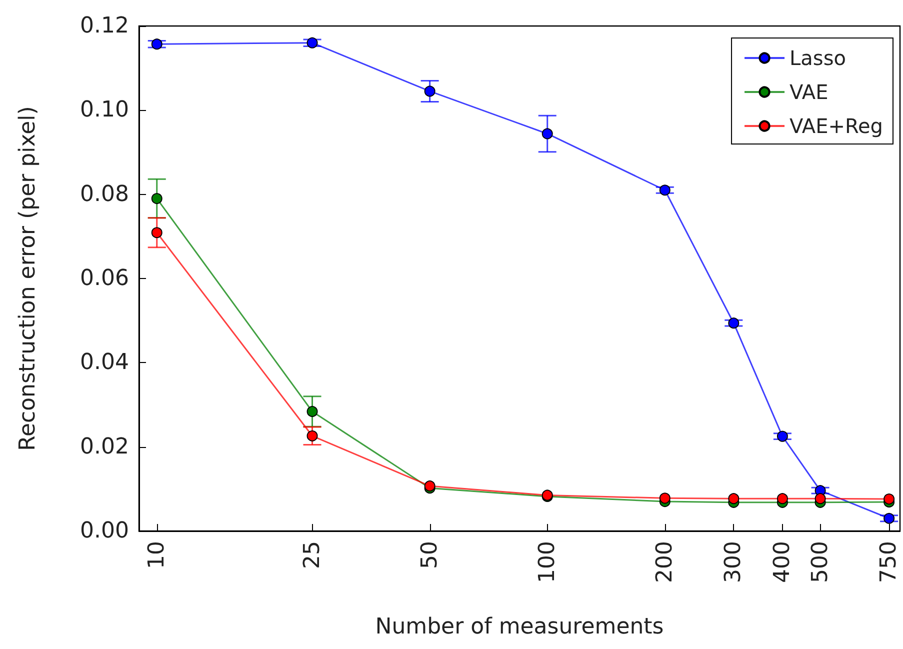  I want to click on y-tick-label: 0.06, so click(104, 278).